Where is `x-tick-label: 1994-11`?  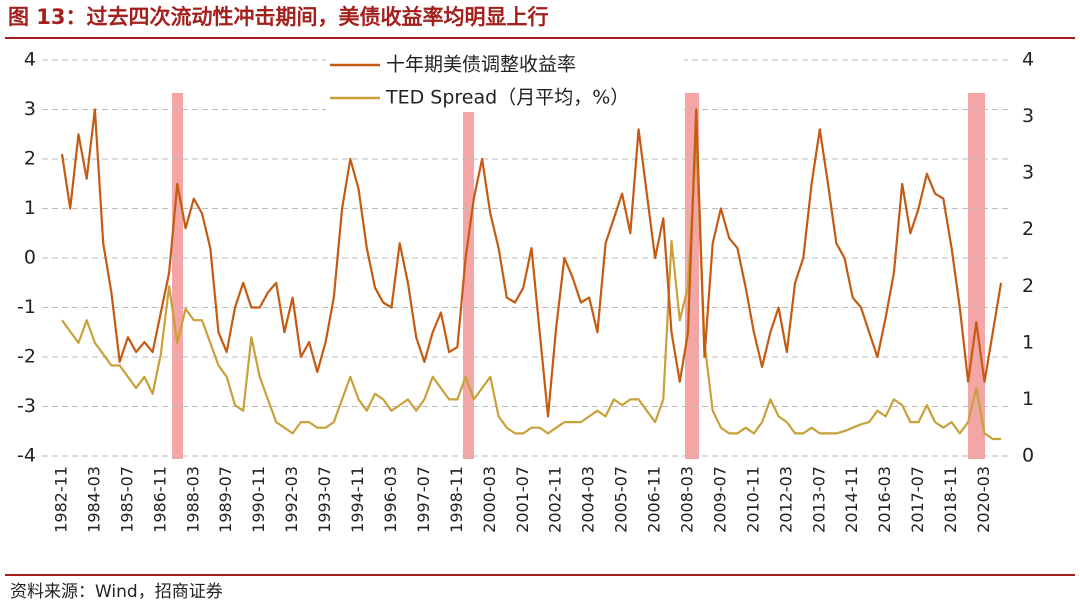
x-tick-label: 1994-11 is located at coordinates (357, 499).